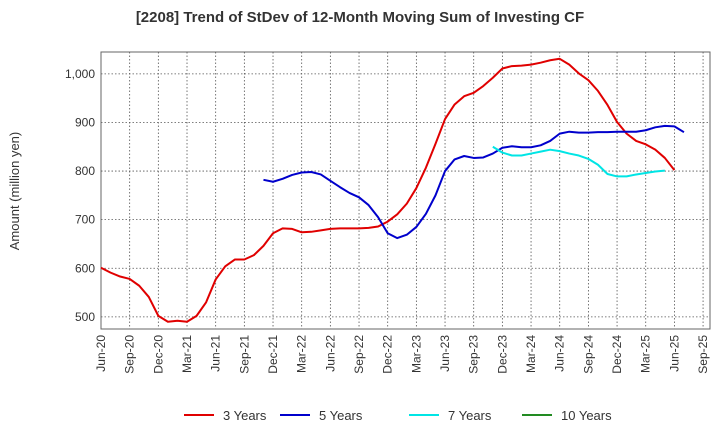 Image resolution: width=720 pixels, height=440 pixels. I want to click on y-tick-label: 1,000, so click(80, 74).